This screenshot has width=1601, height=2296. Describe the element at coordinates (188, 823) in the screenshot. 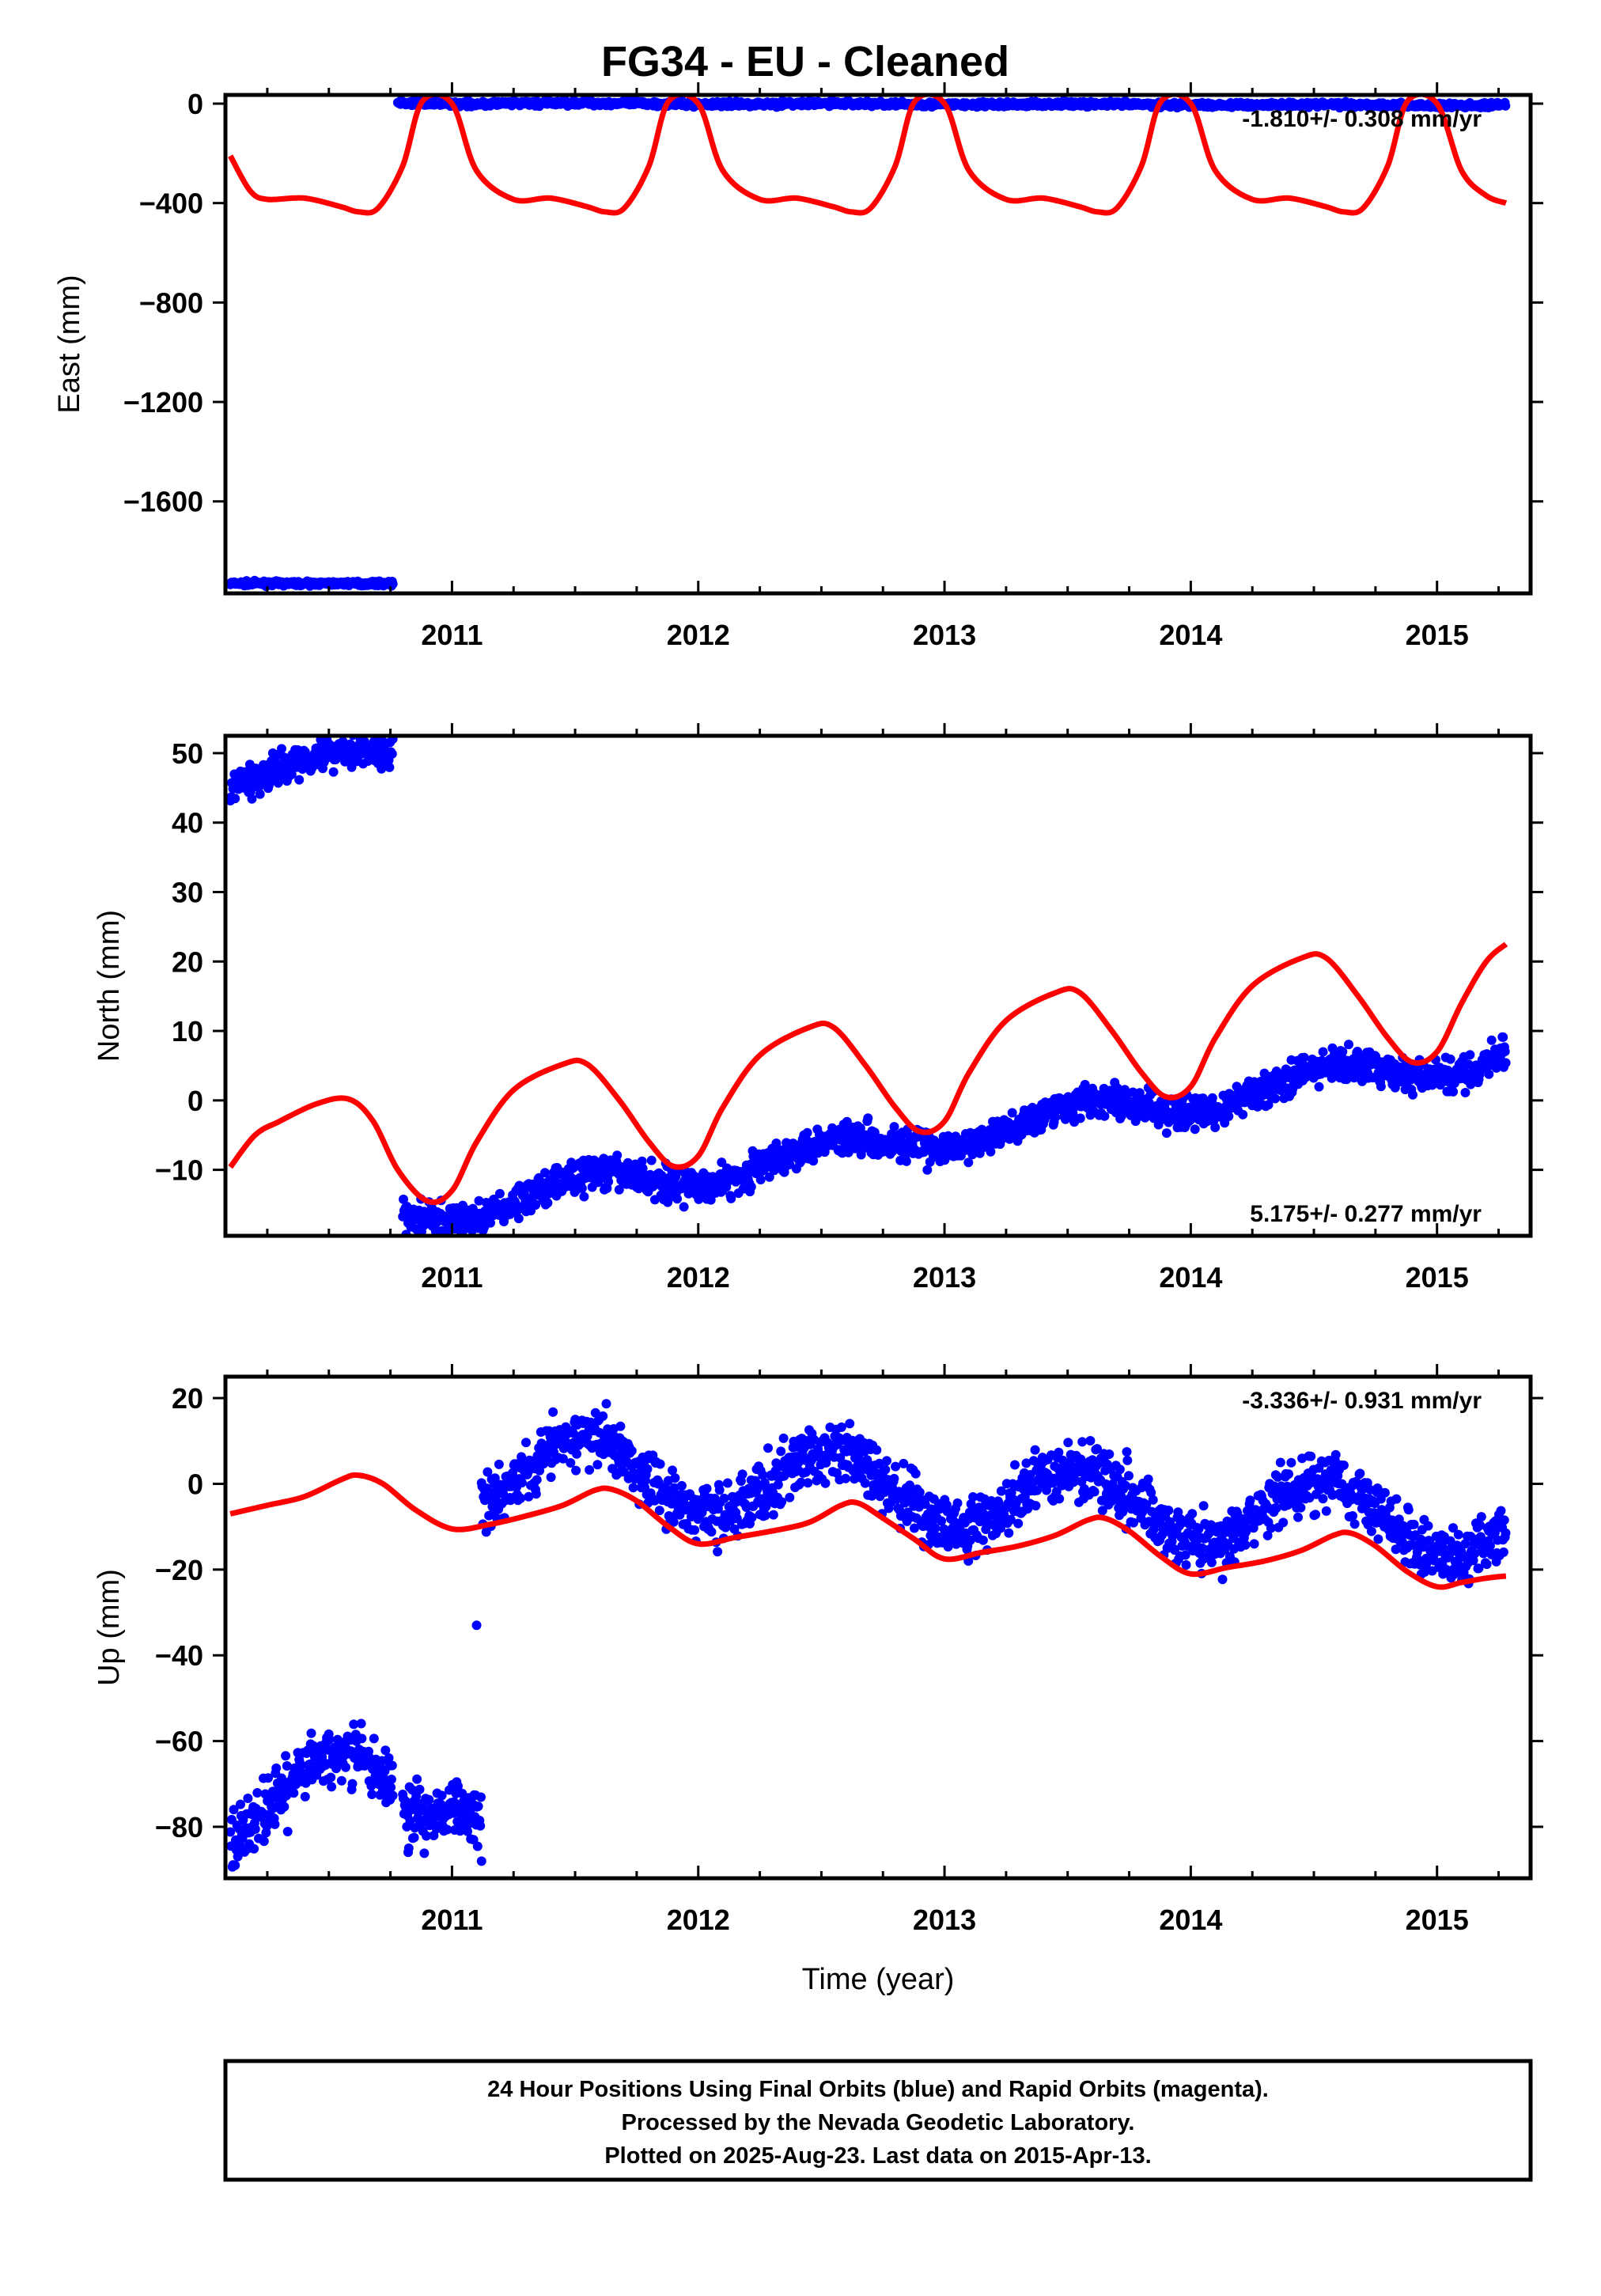

I see `north-y-tick-label: 40` at that location.